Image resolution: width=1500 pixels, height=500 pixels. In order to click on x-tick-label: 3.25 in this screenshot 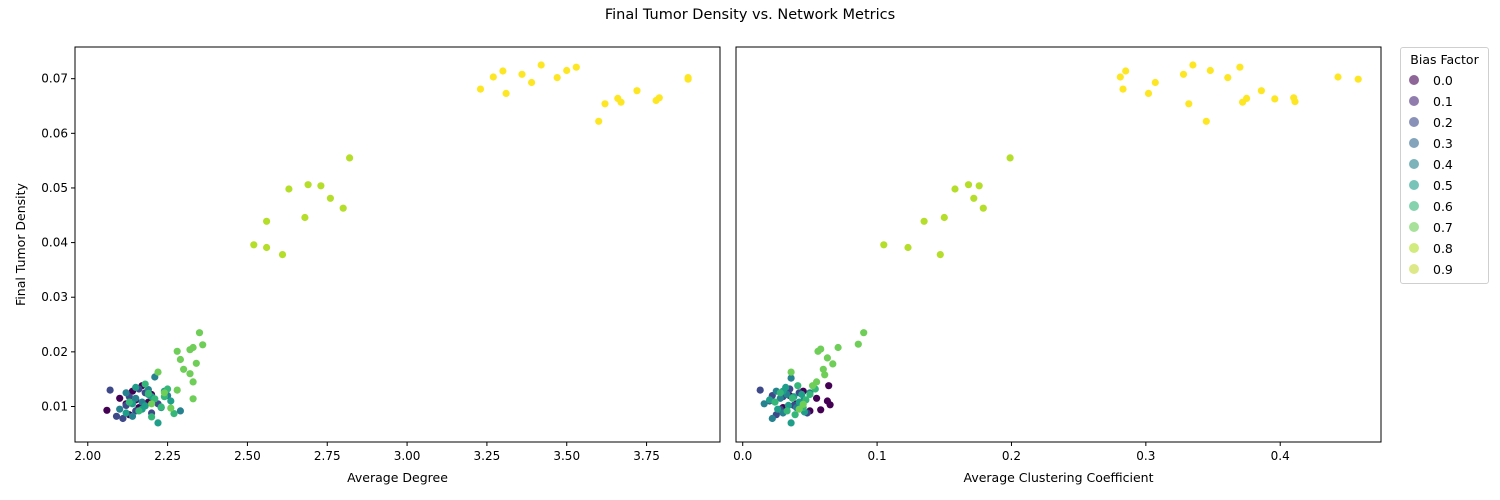, I will do `click(487, 456)`.